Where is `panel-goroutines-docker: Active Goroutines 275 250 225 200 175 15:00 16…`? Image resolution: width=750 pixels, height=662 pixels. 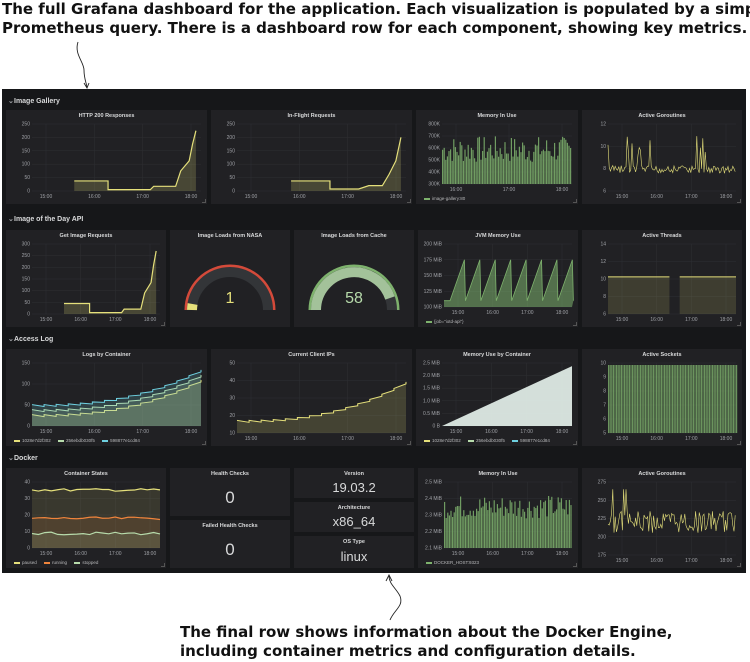 panel-goroutines-docker: Active Goroutines 275 250 225 200 175 15:00 16… is located at coordinates (662, 518).